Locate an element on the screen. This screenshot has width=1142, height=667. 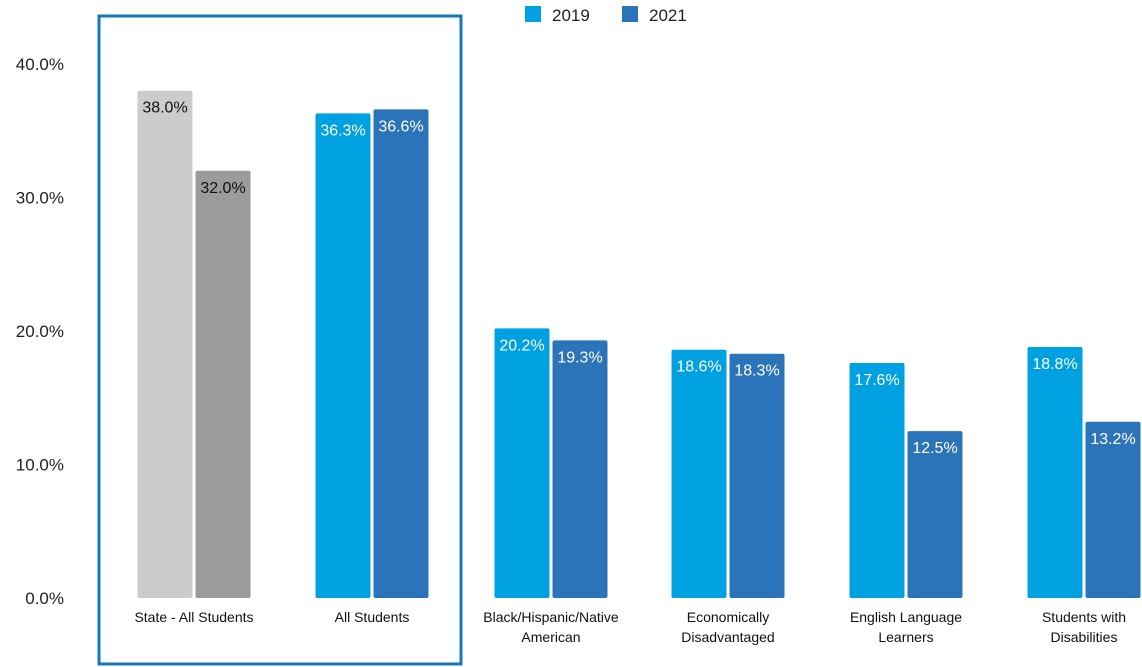
category-label: Learners is located at coordinates (905, 637).